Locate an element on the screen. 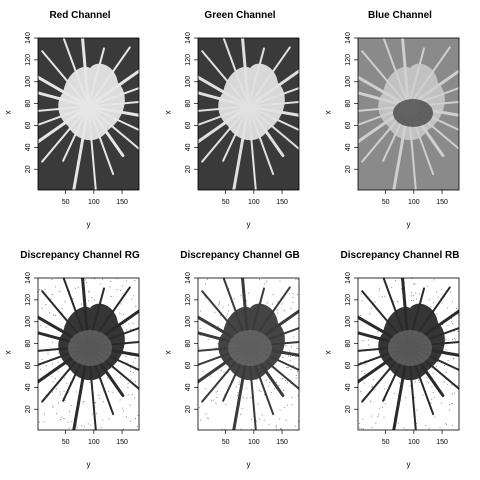 The width and height of the screenshot is (480, 480). image-canvas is located at coordinates (248, 114).